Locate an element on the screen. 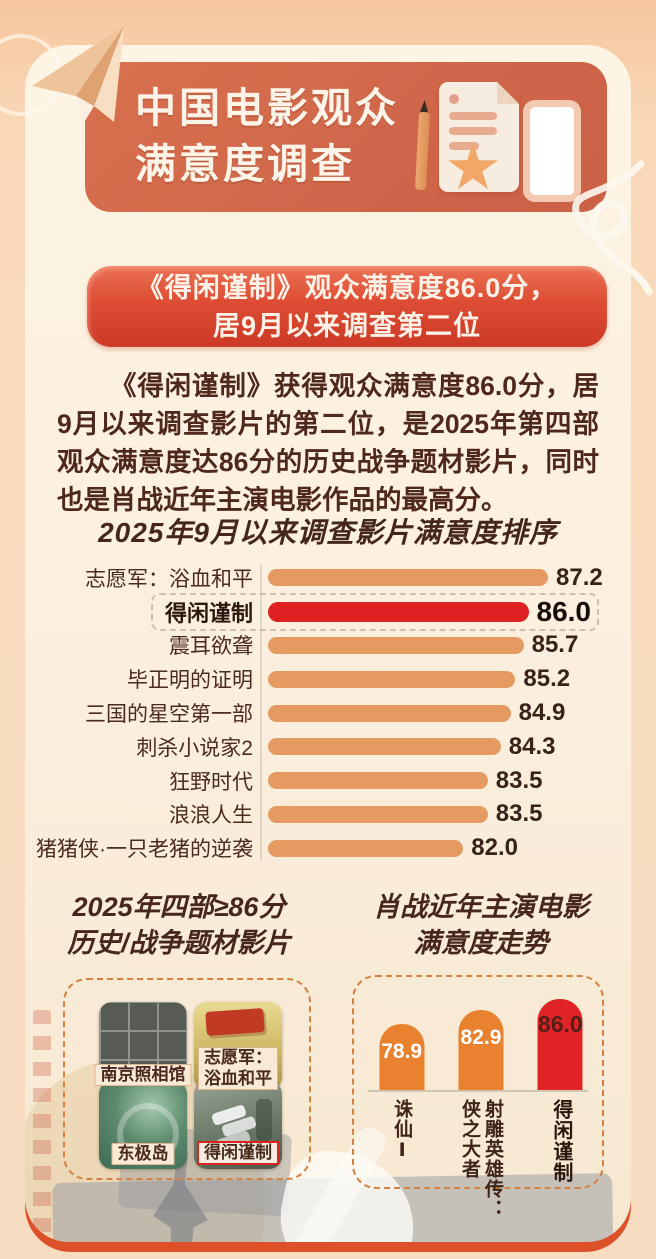  trend-title-line2: 满意度走势 is located at coordinates (481, 942).